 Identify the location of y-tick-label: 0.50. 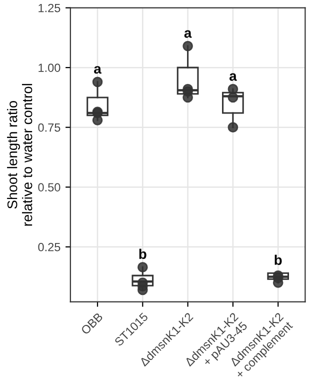
(49, 187).